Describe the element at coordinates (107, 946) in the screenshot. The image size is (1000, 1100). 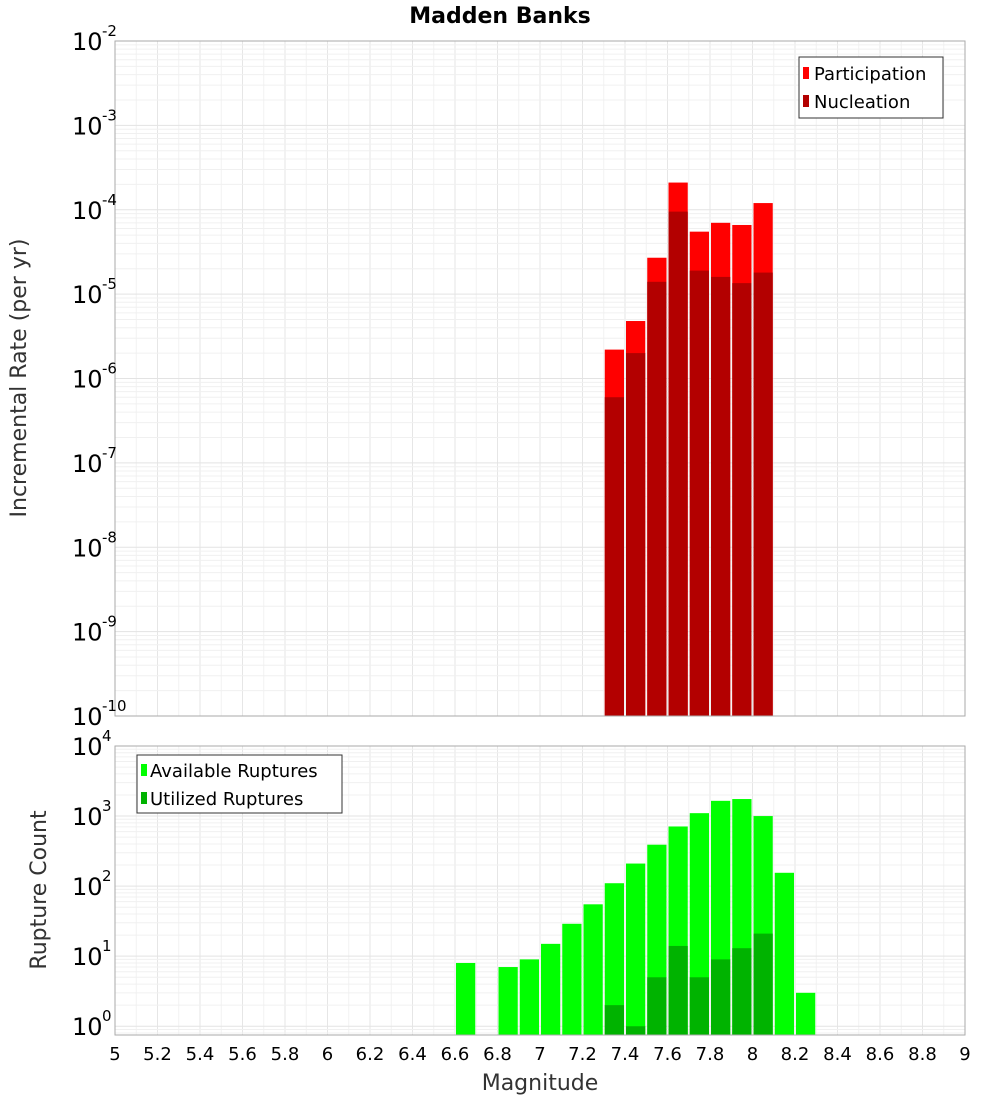
I see `y-tick-exponent: 1` at that location.